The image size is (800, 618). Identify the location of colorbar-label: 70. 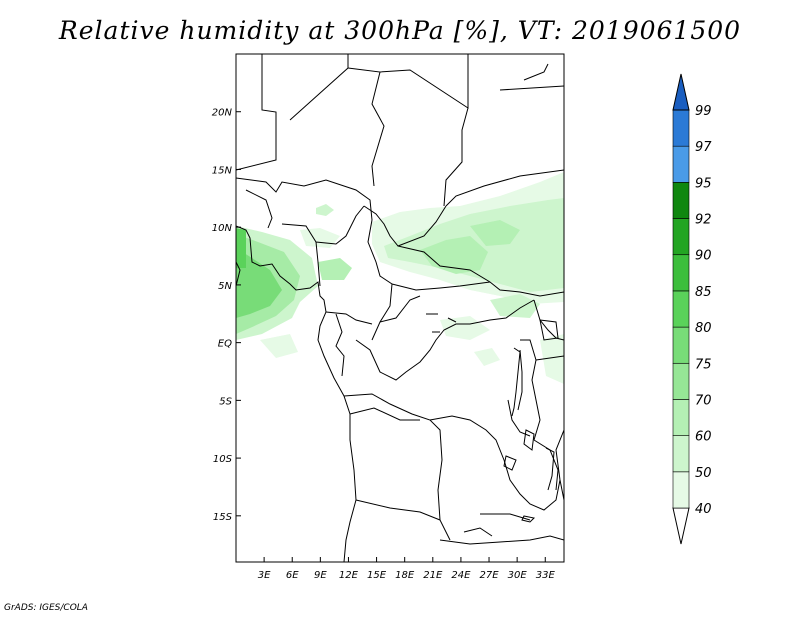
(703, 400).